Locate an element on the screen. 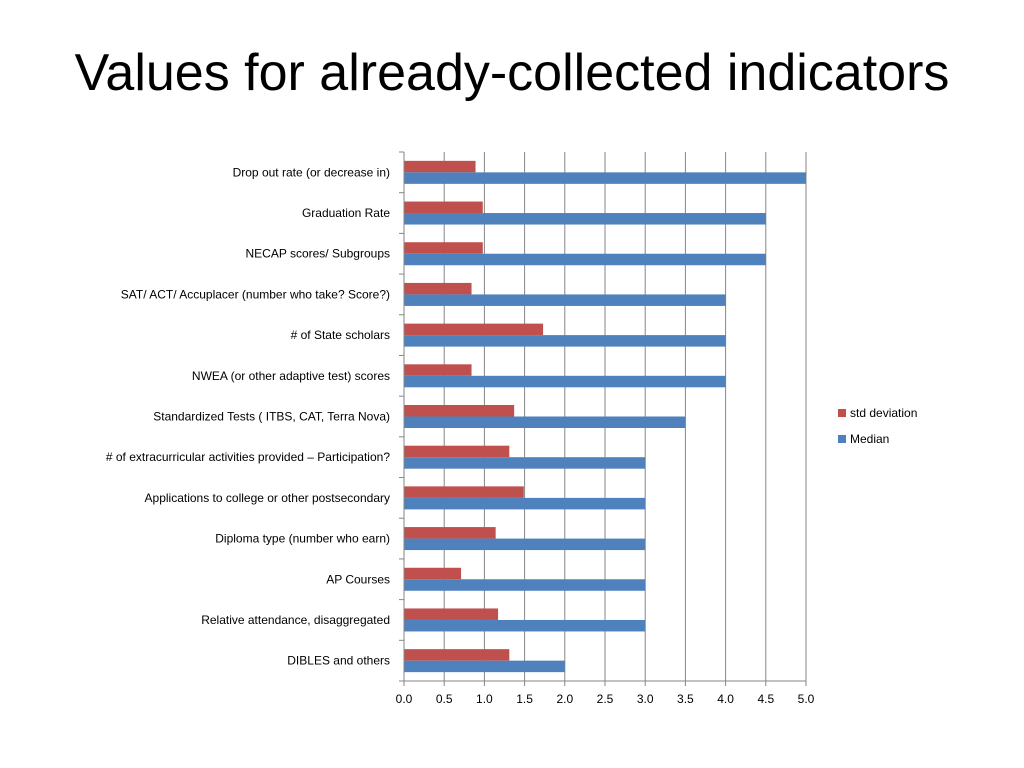 The width and height of the screenshot is (1024, 768). x-tick-label: 2.5 is located at coordinates (605, 699).